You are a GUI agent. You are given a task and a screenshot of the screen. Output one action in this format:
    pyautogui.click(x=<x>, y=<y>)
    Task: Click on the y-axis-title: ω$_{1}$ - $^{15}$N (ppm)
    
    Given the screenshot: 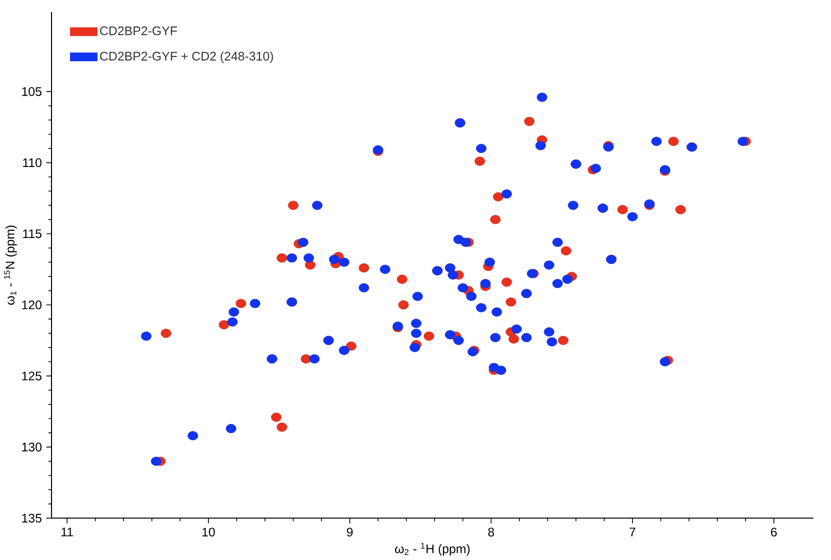 What is the action you would take?
    pyautogui.click(x=10, y=265)
    